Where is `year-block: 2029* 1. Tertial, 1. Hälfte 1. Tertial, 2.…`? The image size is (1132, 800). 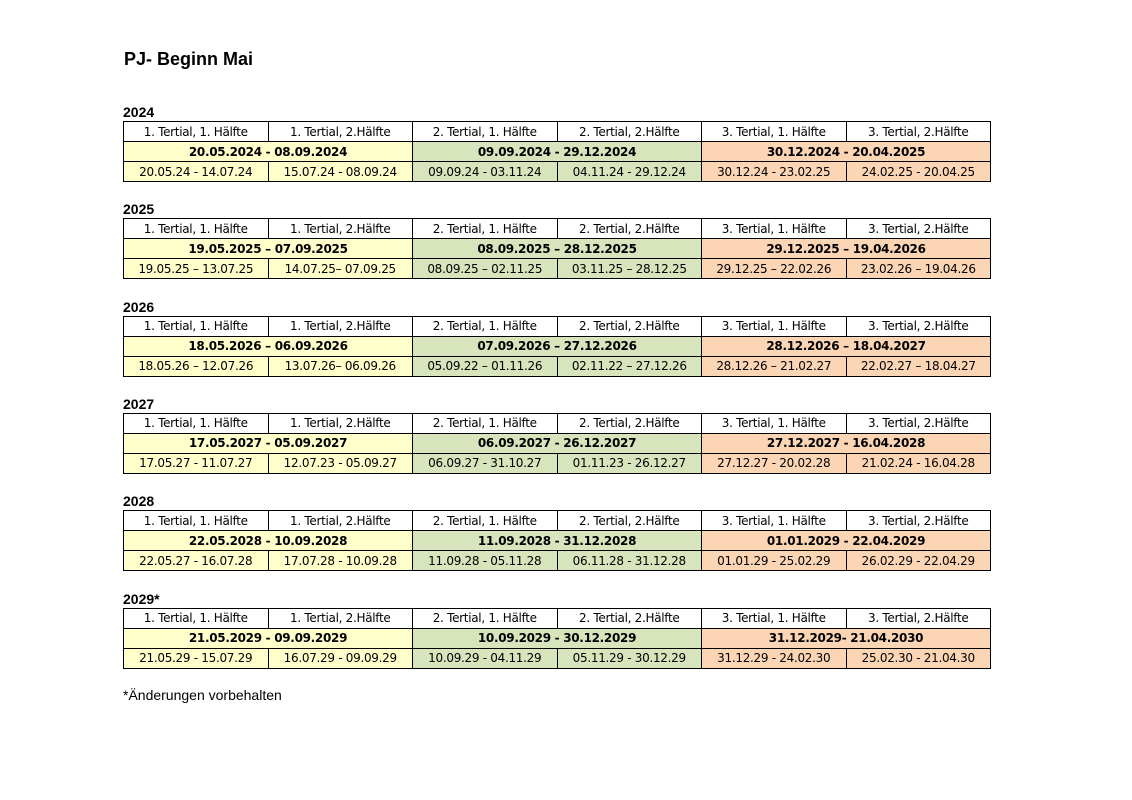 year-block: 2029* 1. Tertial, 1. Hälfte 1. Tertial, 2.… is located at coordinates (557, 630).